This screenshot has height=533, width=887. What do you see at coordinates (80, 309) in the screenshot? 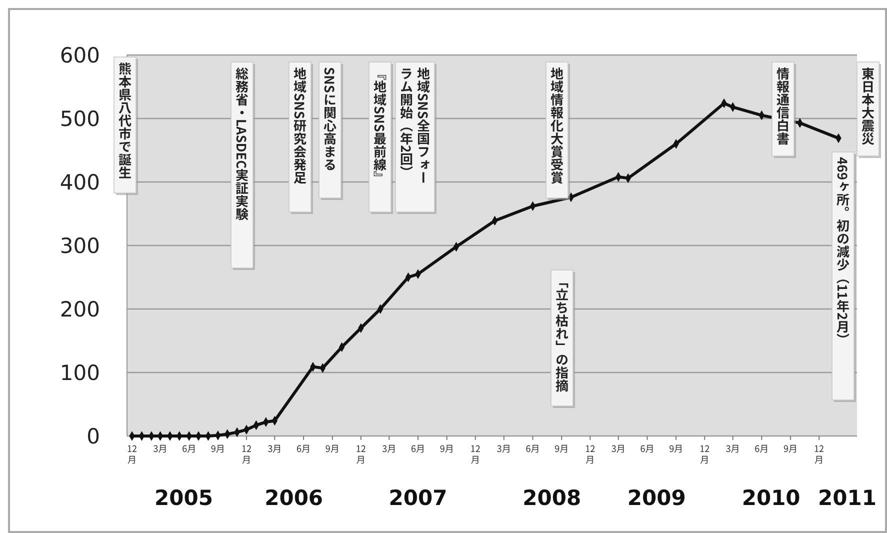
I see `y-tick-label: 200` at bounding box center [80, 309].